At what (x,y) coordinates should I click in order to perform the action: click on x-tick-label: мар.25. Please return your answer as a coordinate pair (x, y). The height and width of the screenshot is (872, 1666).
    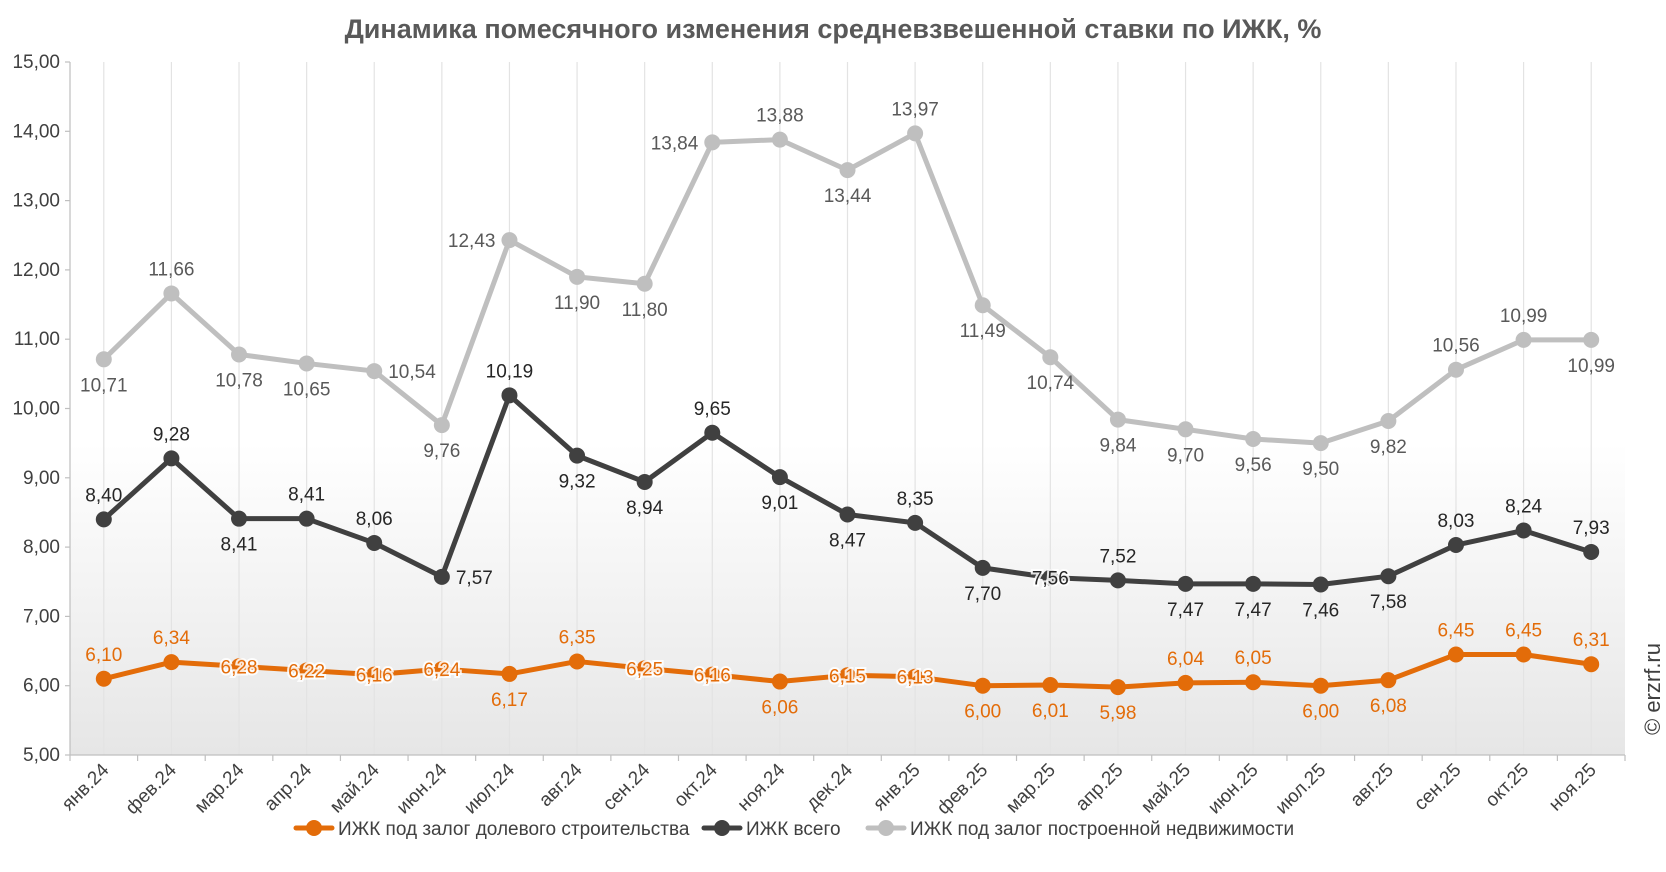
    Looking at the image, I should click on (1031, 789).